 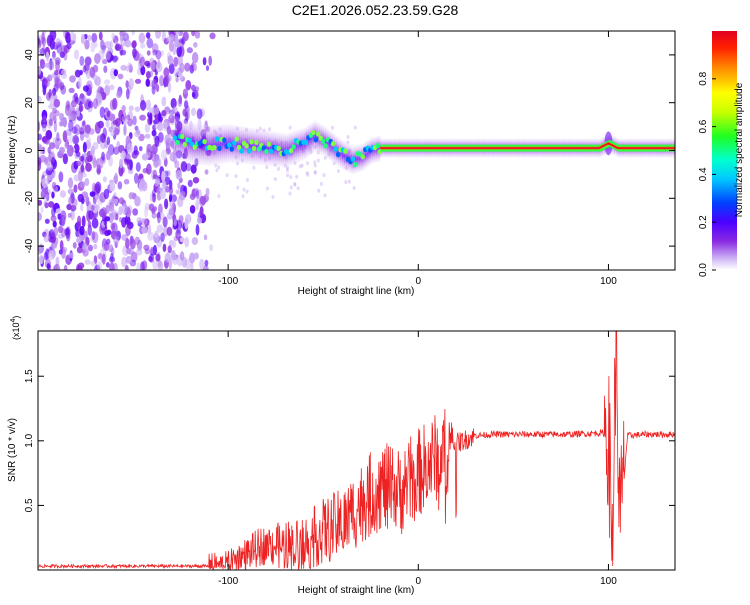 What do you see at coordinates (16, 317) in the screenshot?
I see `snr-scale-close: )` at bounding box center [16, 317].